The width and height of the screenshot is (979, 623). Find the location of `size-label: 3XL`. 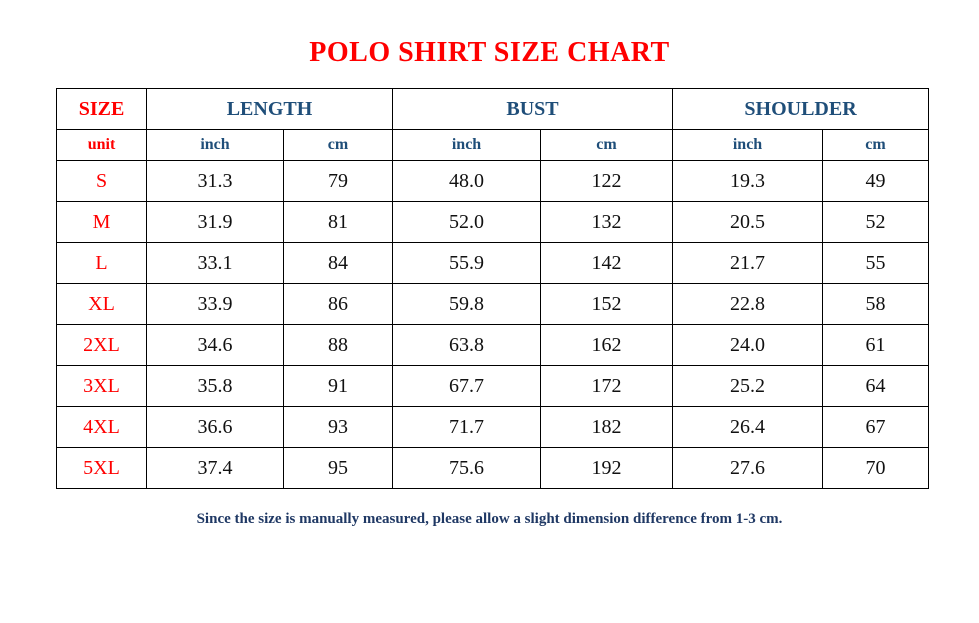

size-label: 3XL is located at coordinates (101, 386).